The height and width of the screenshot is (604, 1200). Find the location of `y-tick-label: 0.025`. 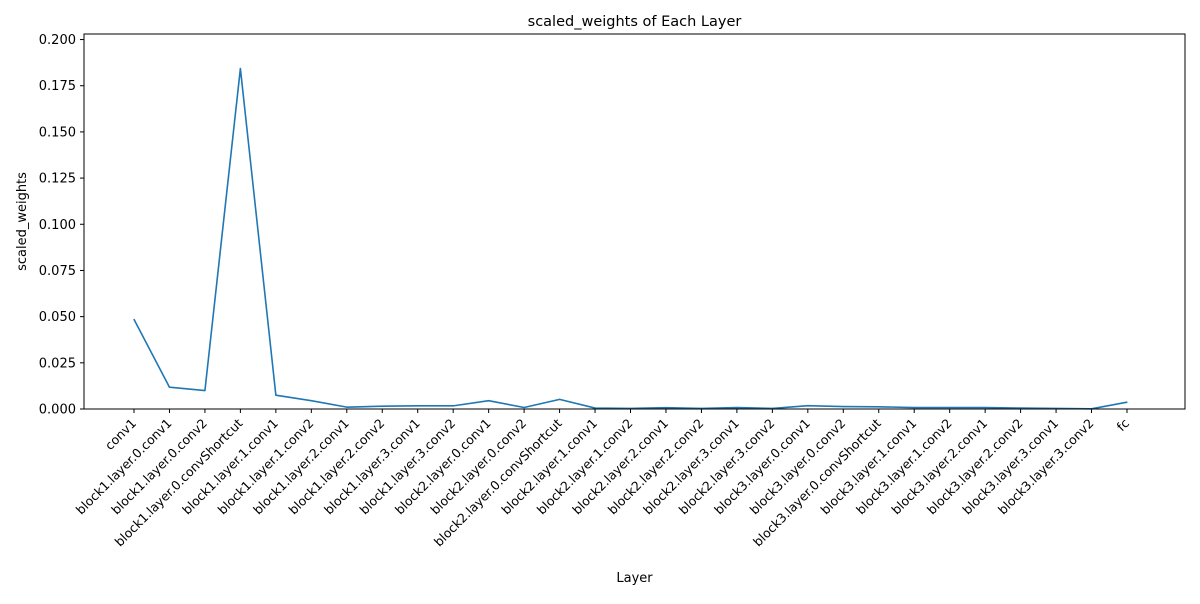

y-tick-label: 0.025 is located at coordinates (57, 363).